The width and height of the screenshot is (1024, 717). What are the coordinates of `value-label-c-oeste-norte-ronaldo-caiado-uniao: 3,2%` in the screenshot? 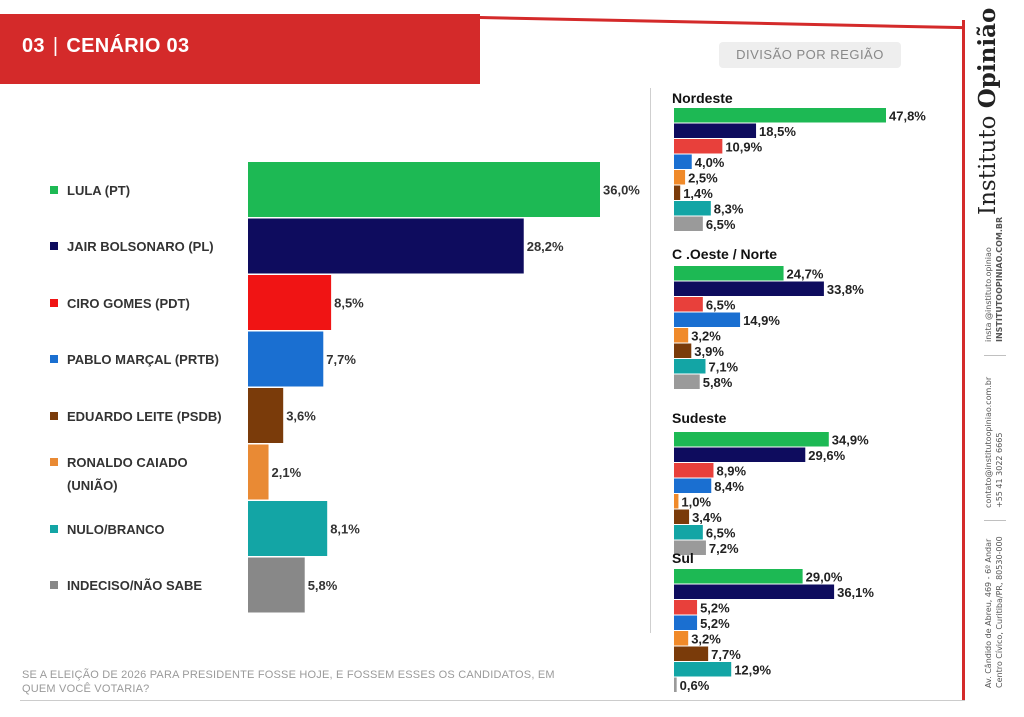 It's located at (706, 336).